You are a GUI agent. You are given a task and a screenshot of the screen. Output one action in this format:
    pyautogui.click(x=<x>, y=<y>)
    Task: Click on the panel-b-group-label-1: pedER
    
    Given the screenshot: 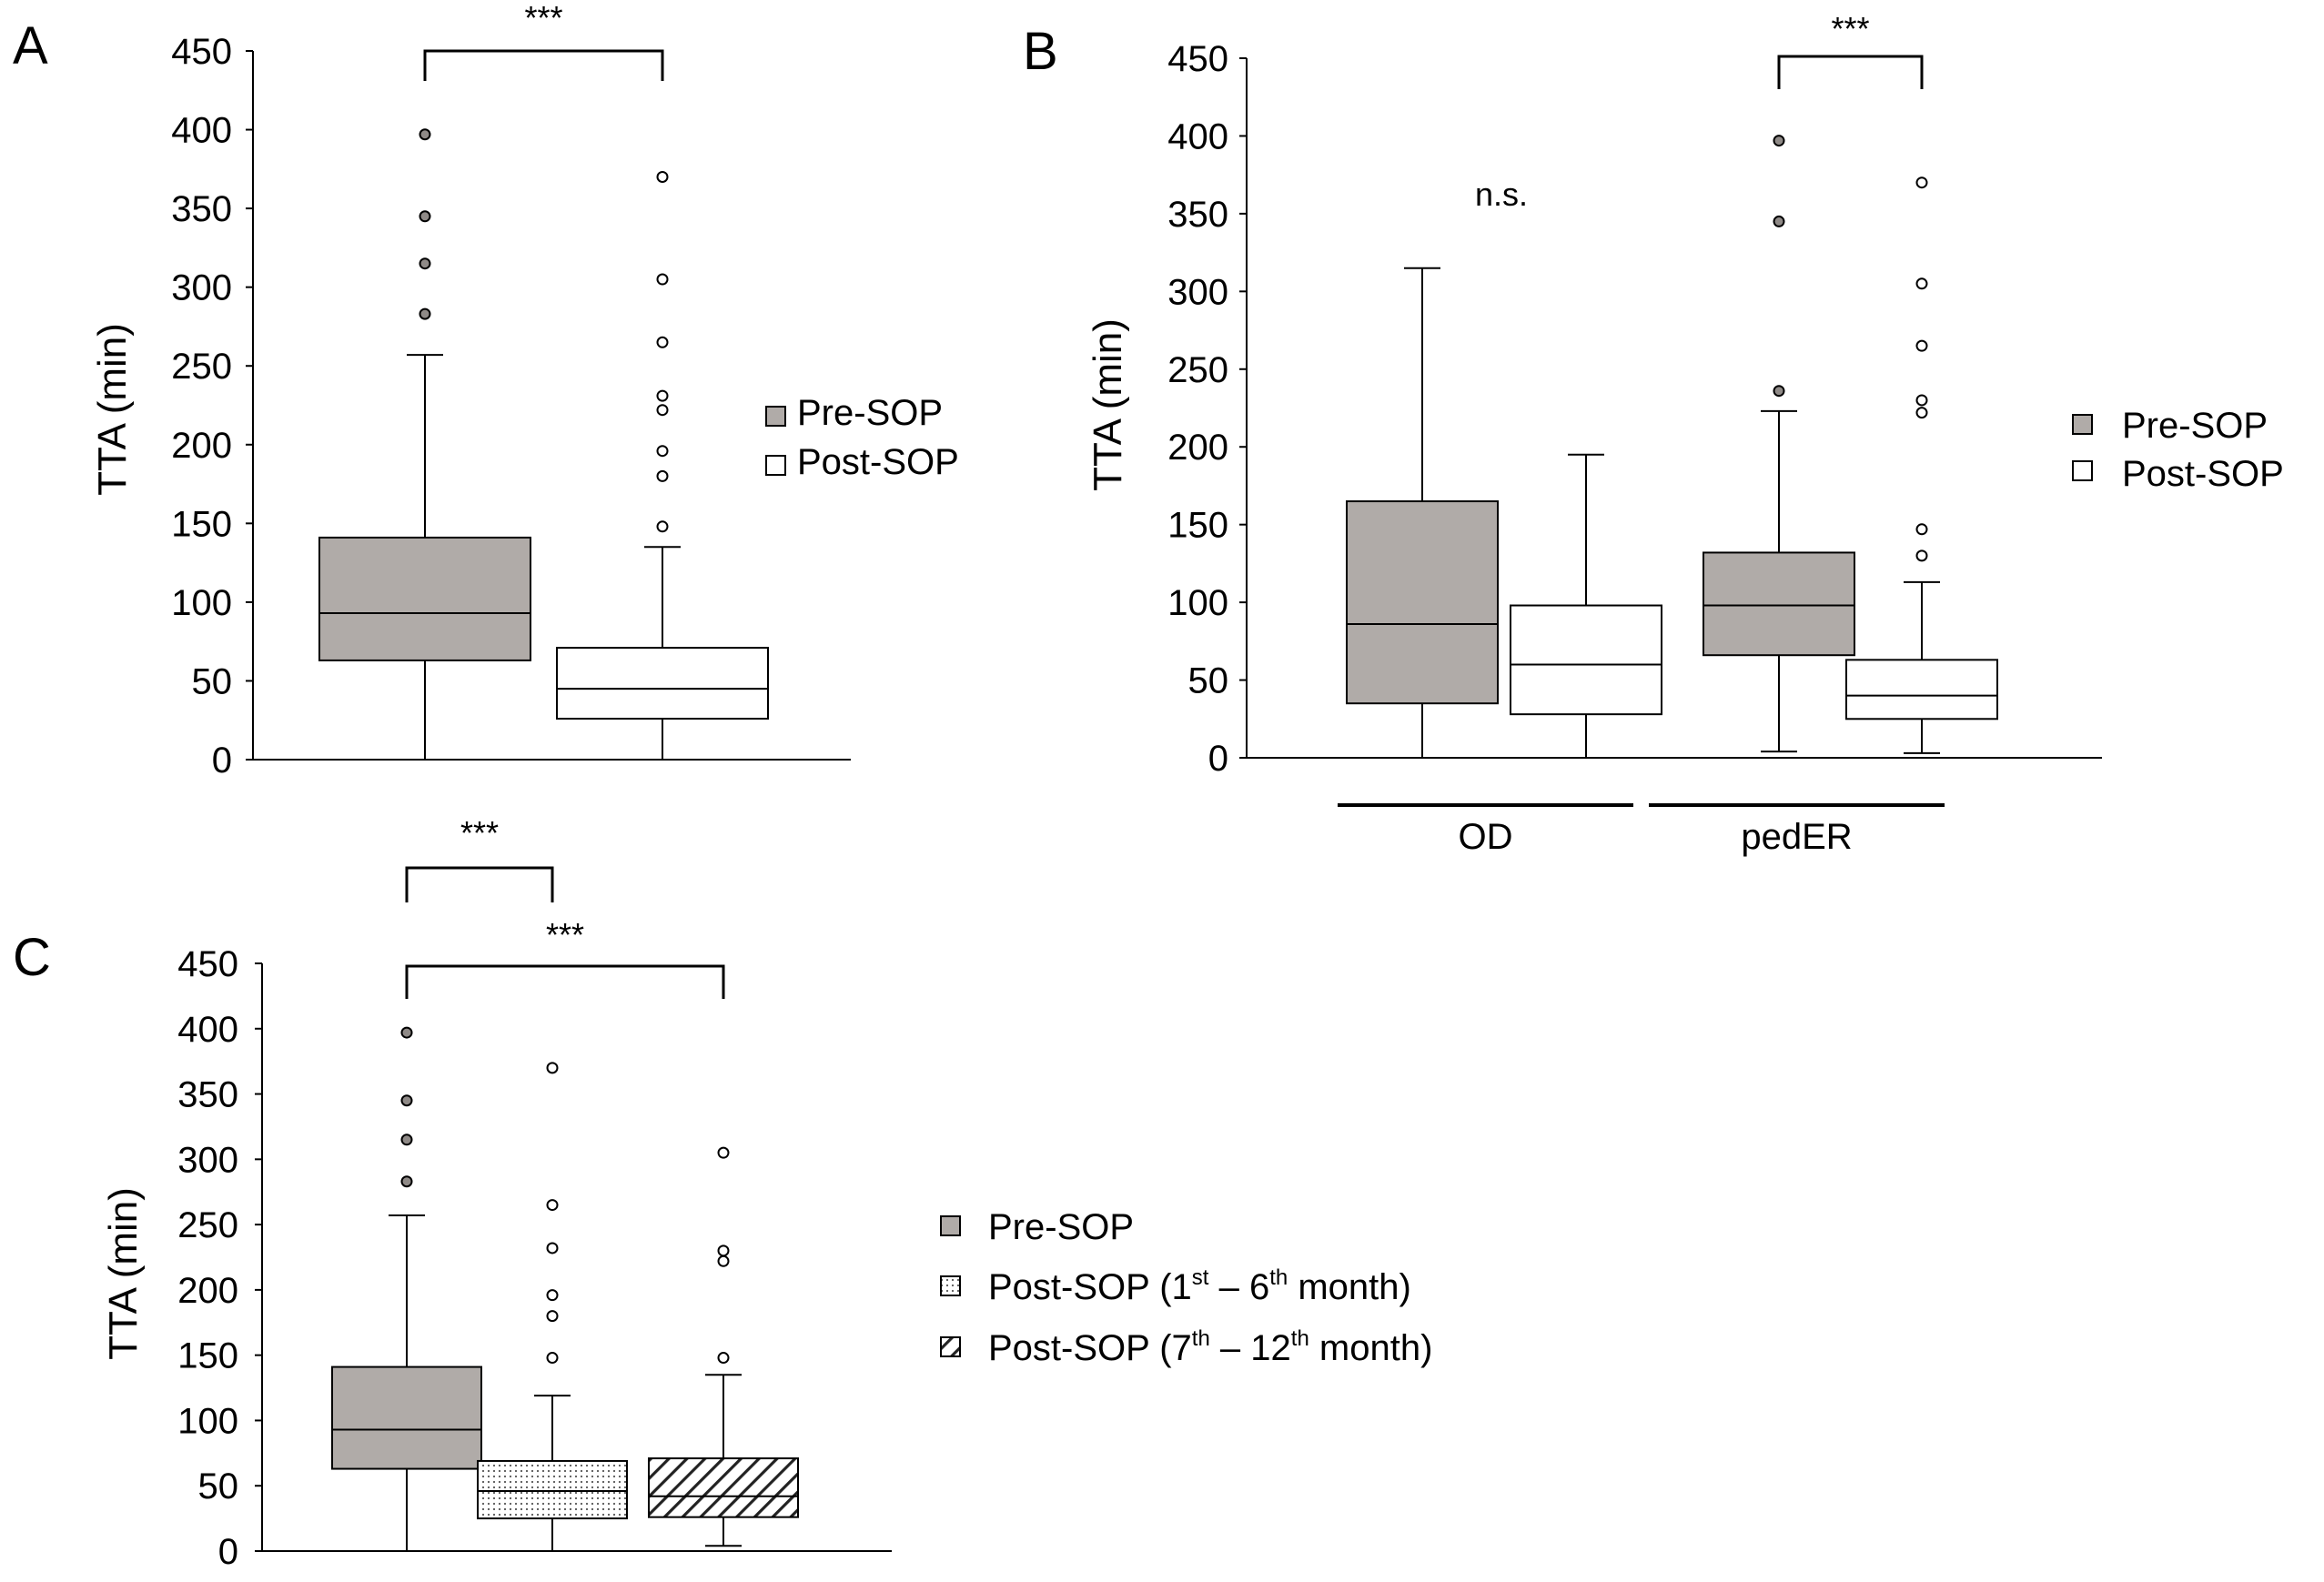 What is the action you would take?
    pyautogui.click(x=1796, y=837)
    